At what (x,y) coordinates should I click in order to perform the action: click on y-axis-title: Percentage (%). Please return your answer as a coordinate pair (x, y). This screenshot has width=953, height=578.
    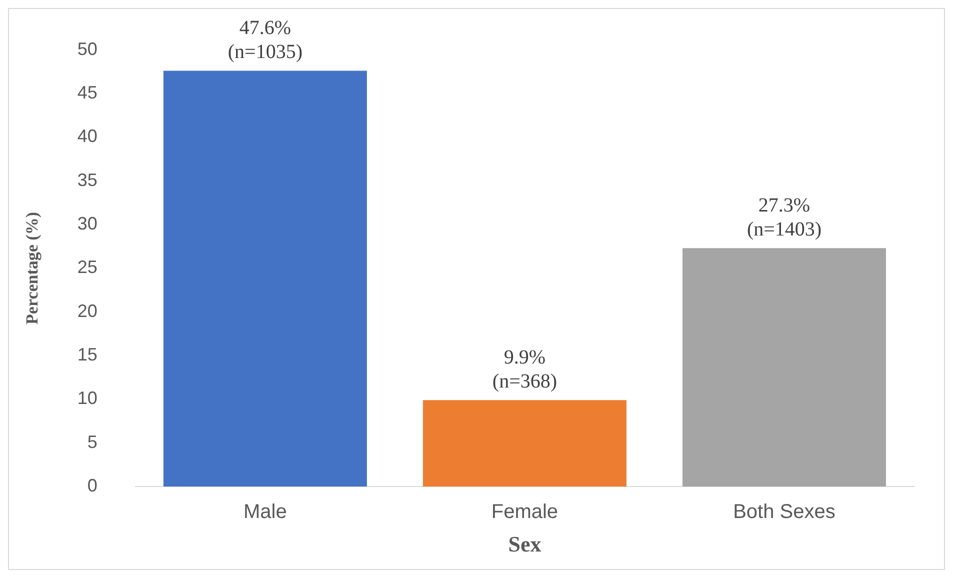
    Looking at the image, I should click on (32, 268).